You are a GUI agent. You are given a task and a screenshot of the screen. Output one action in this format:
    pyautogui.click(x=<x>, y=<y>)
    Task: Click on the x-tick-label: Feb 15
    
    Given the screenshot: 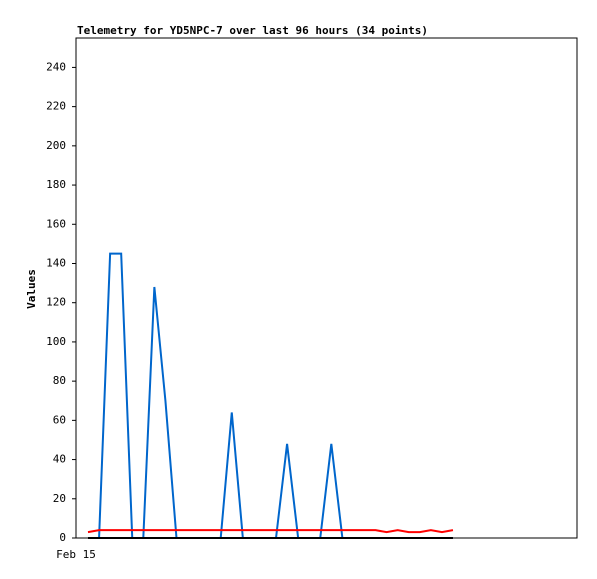 What is the action you would take?
    pyautogui.click(x=76, y=554)
    